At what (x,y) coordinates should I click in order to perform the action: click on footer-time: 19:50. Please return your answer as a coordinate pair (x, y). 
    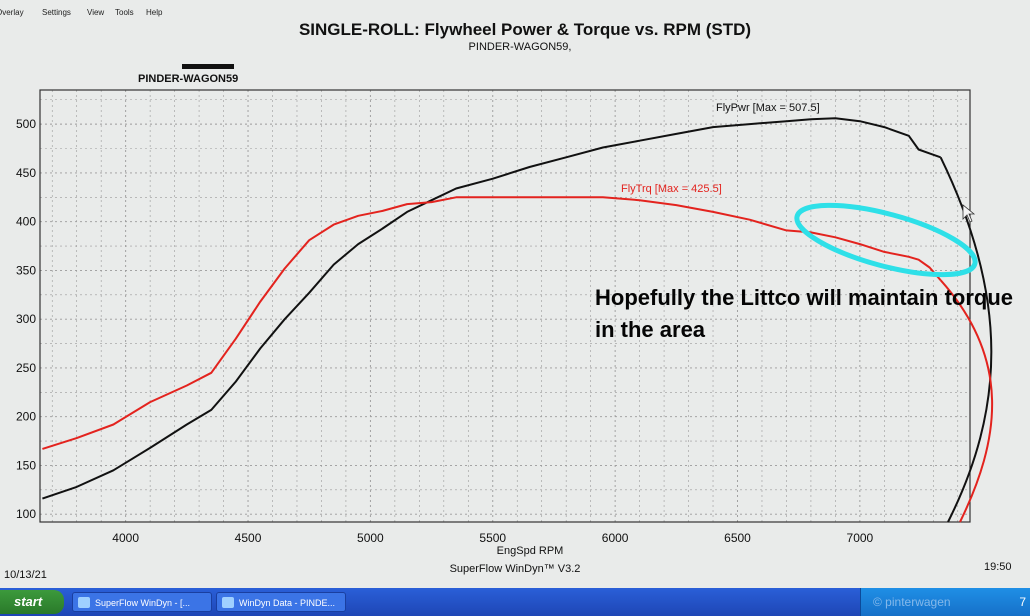
    Looking at the image, I should click on (998, 567).